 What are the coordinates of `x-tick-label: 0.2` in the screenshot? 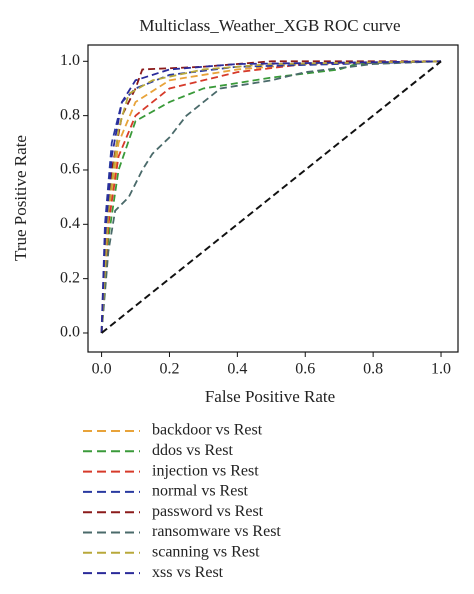 It's located at (169, 369).